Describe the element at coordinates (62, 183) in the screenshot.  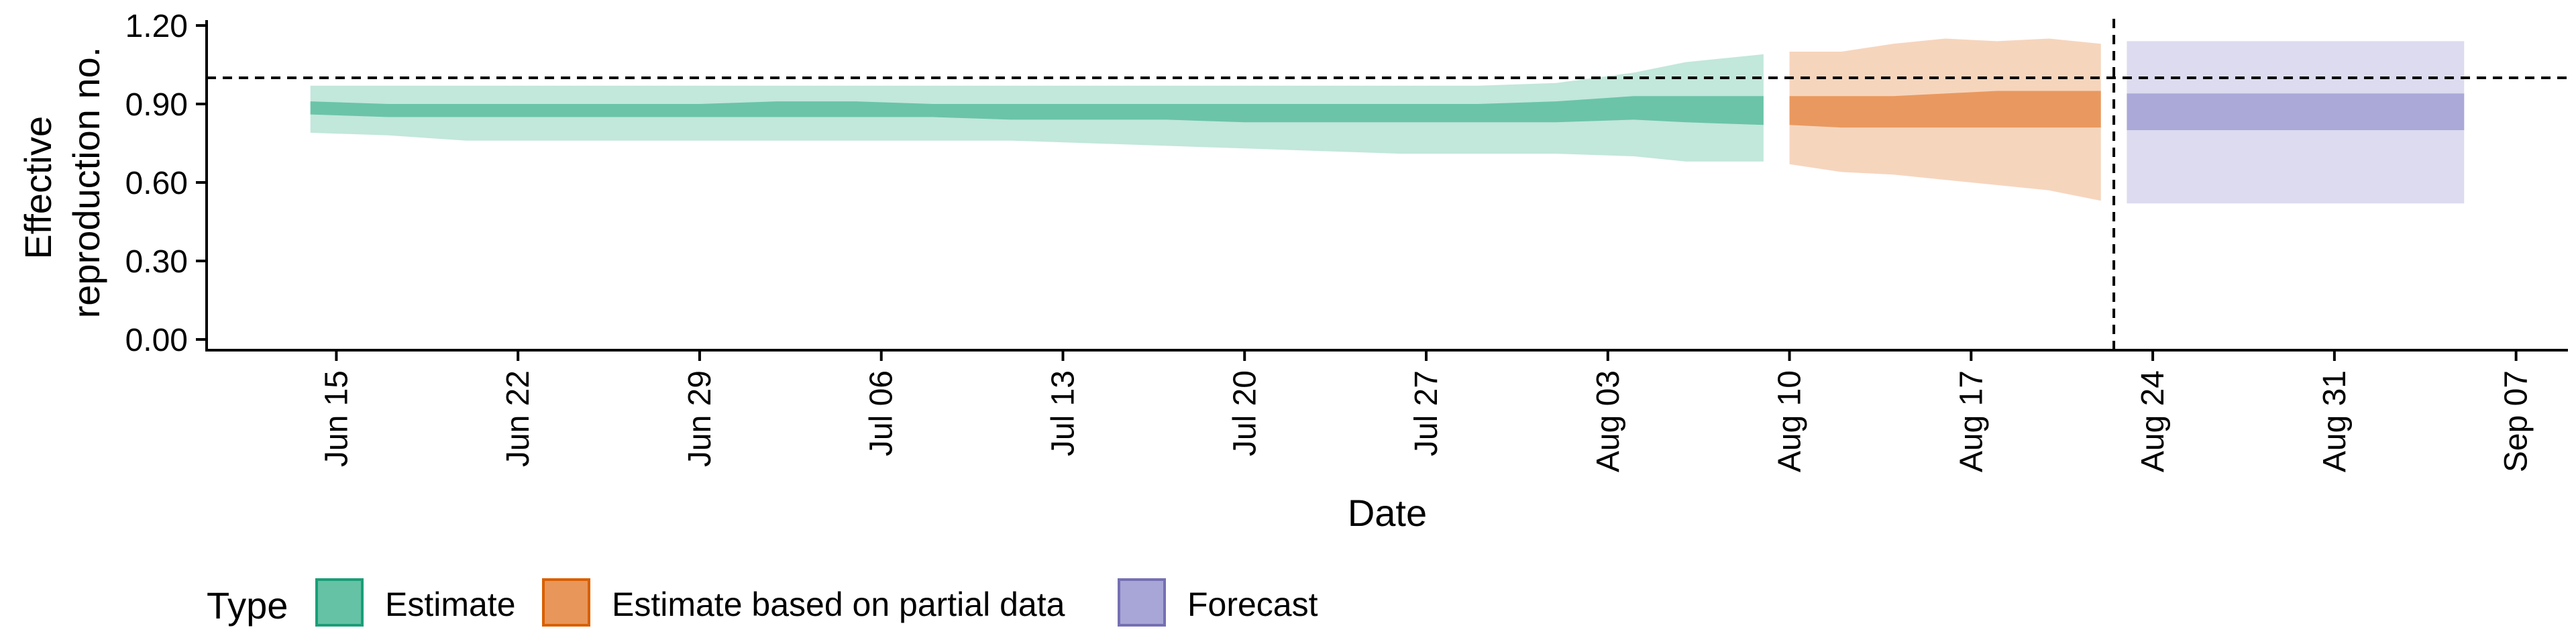
I see `y-axis-title: Effective reproduction no.` at that location.